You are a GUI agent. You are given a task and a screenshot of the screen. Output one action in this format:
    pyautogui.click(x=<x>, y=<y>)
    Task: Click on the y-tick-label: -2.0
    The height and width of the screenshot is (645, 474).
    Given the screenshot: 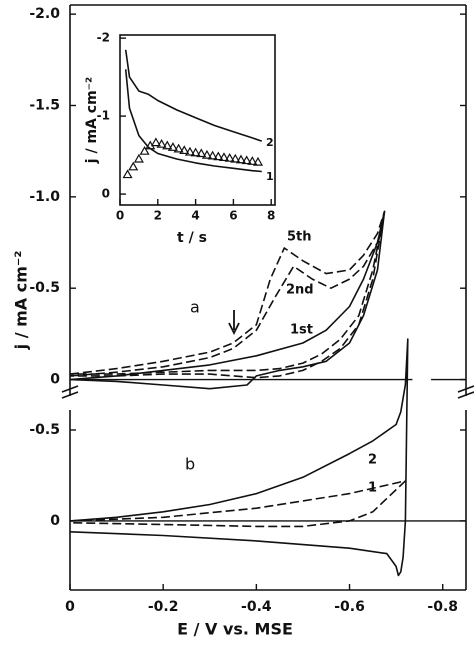 What is the action you would take?
    pyautogui.click(x=44, y=14)
    